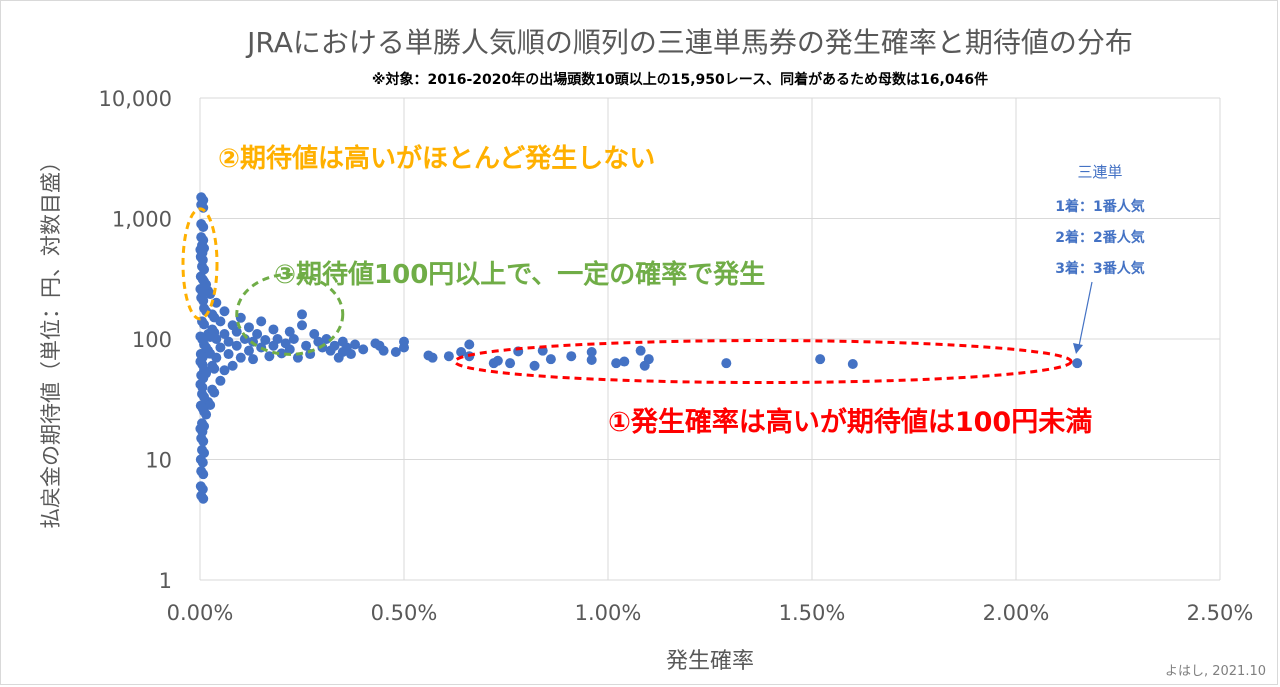  I want to click on y-tick-label: 10,000, so click(135, 99).